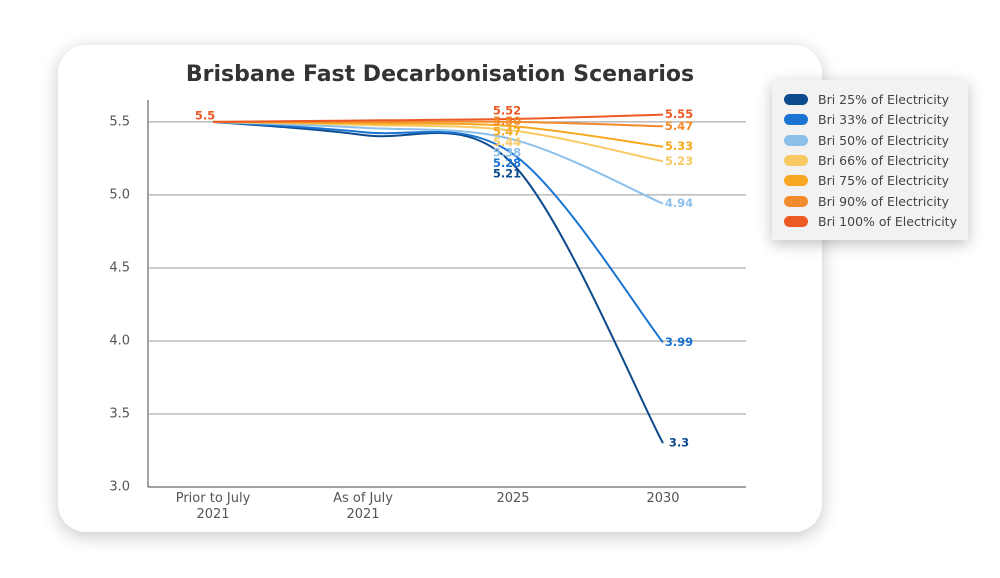 The height and width of the screenshot is (578, 1000). I want to click on legend-item: Bri 50% of Electricity, so click(866, 140).